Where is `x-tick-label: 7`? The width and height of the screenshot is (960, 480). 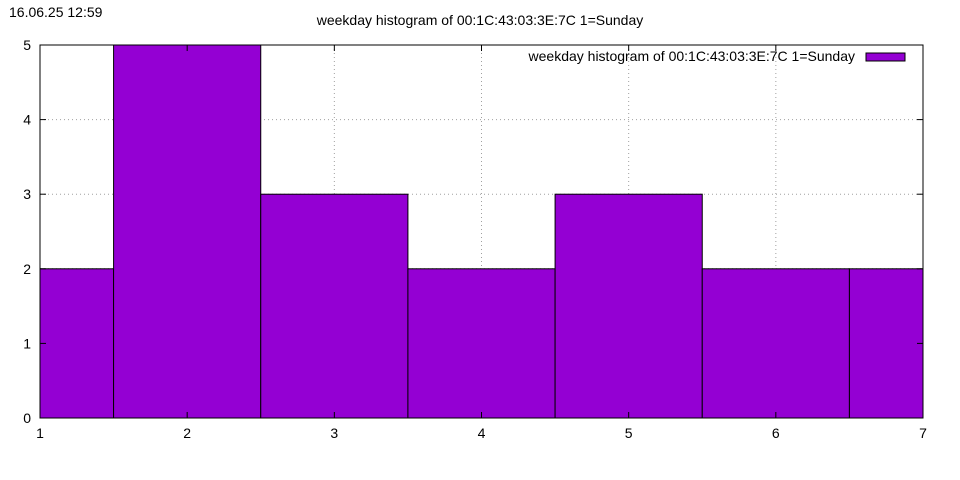 x-tick-label: 7 is located at coordinates (923, 433).